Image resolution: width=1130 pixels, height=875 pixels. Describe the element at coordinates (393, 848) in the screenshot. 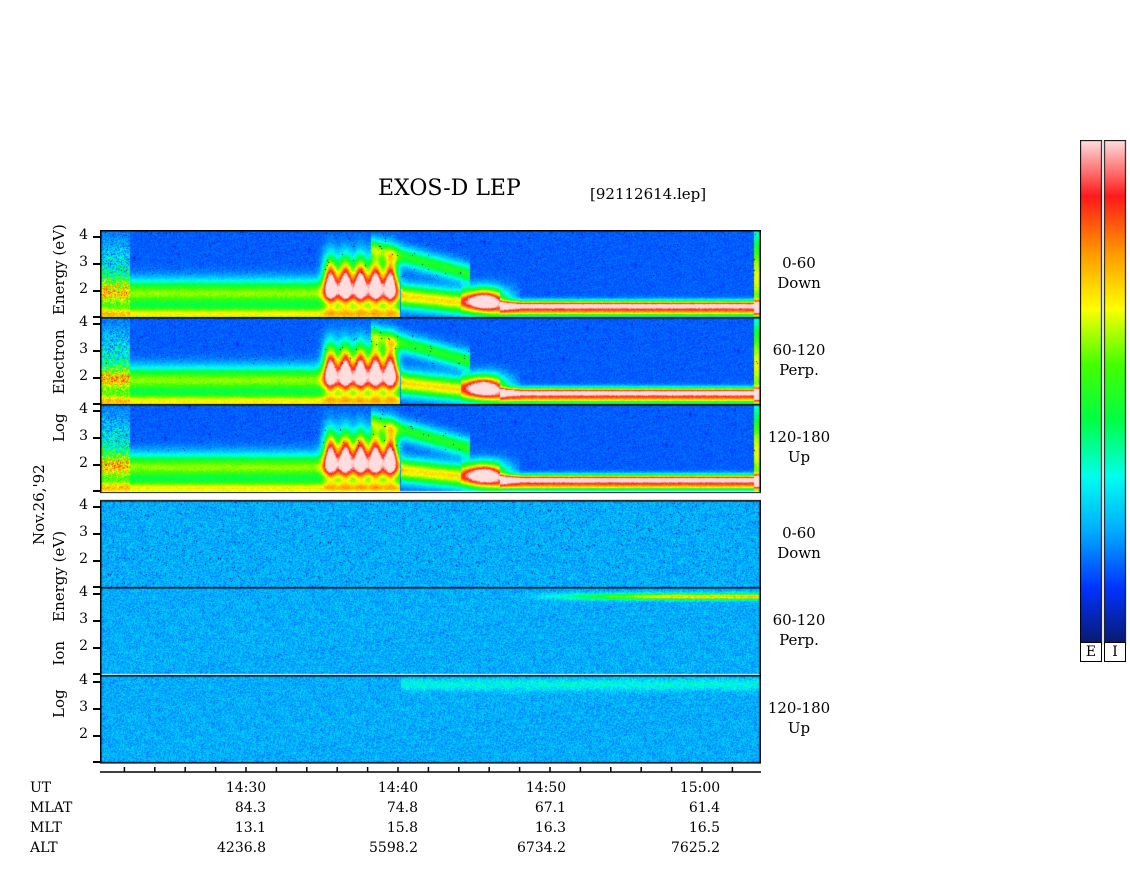

I see `table-cell: 5598.2` at that location.